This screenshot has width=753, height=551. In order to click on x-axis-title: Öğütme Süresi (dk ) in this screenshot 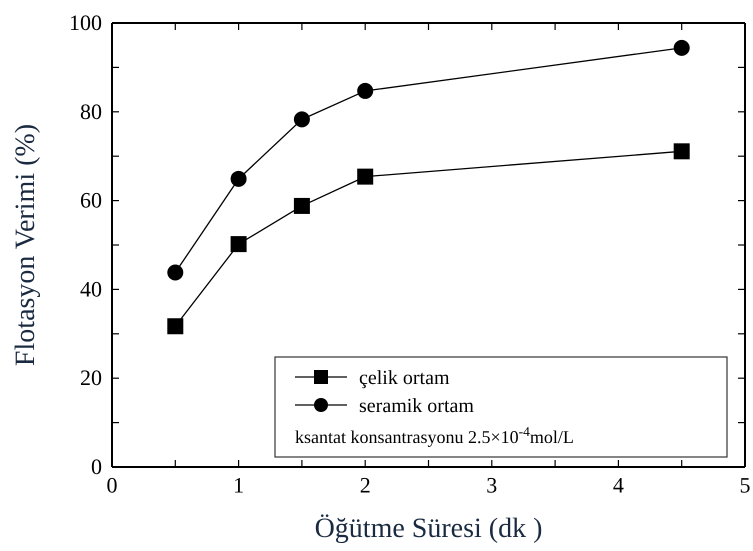, I will do `click(428, 528)`.